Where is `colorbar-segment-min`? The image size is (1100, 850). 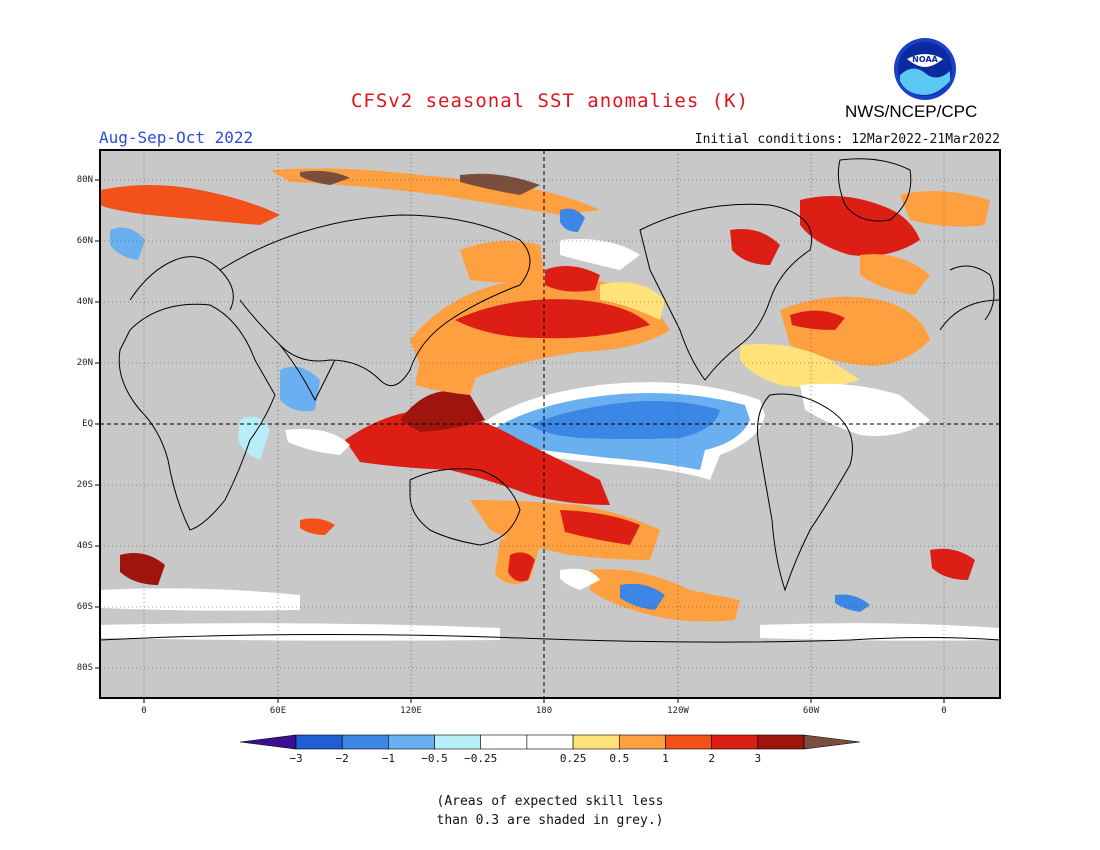 colorbar-segment-min is located at coordinates (268, 742).